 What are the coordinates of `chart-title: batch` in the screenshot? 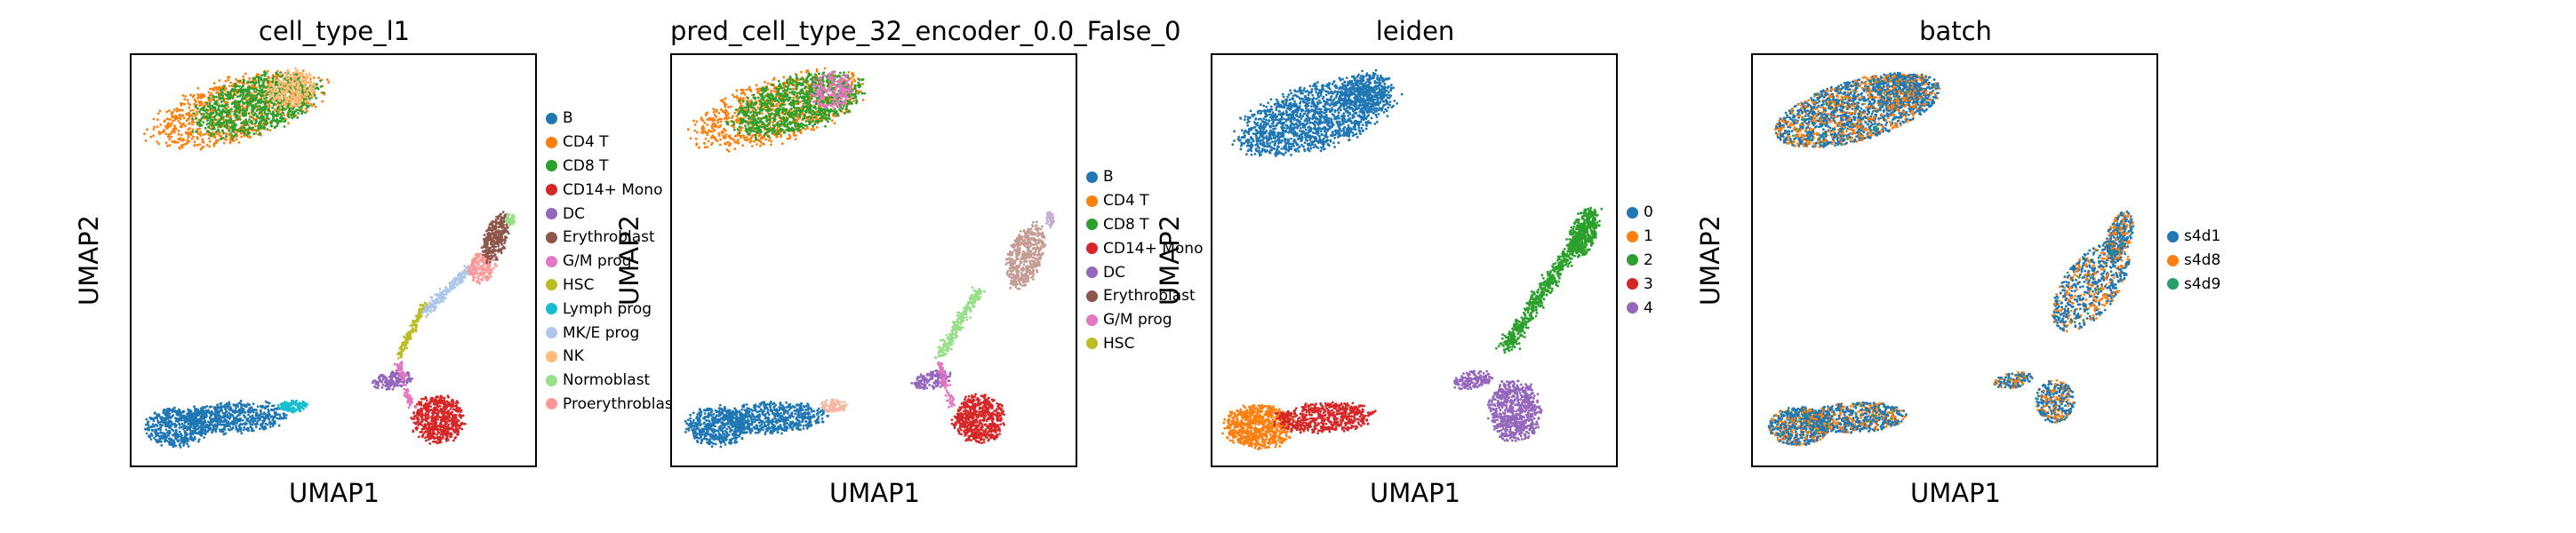 It's located at (1955, 31).